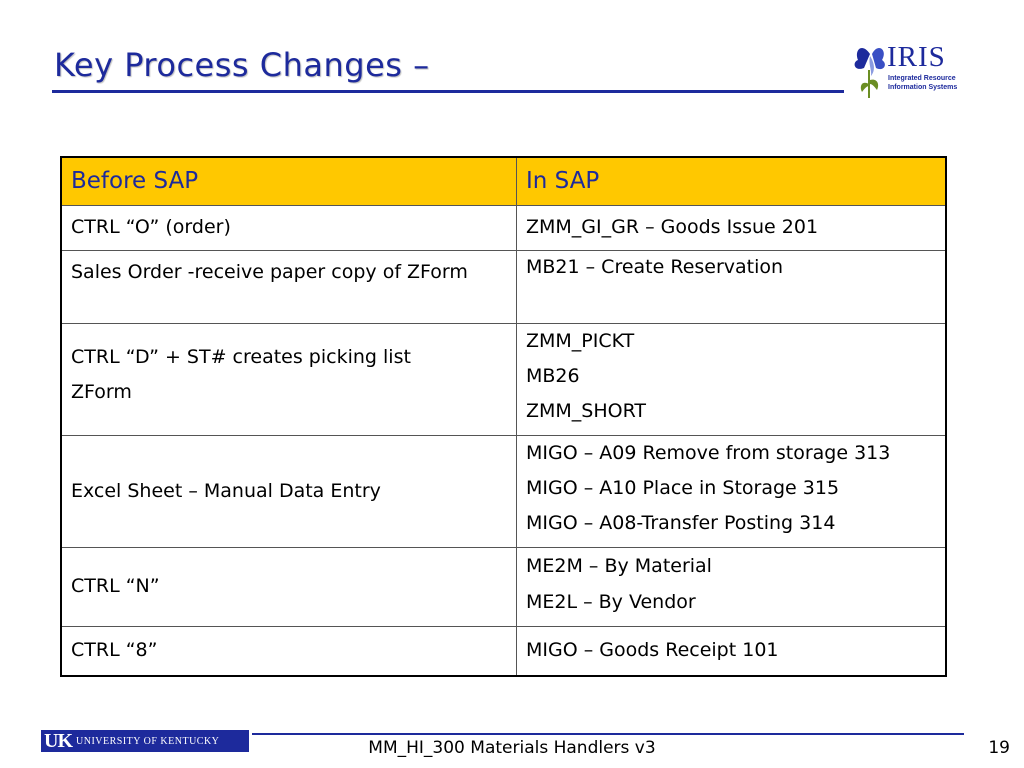 The image size is (1024, 768). Describe the element at coordinates (226, 490) in the screenshot. I see `cell-line: Excel Sheet – Manual Data Entry` at that location.